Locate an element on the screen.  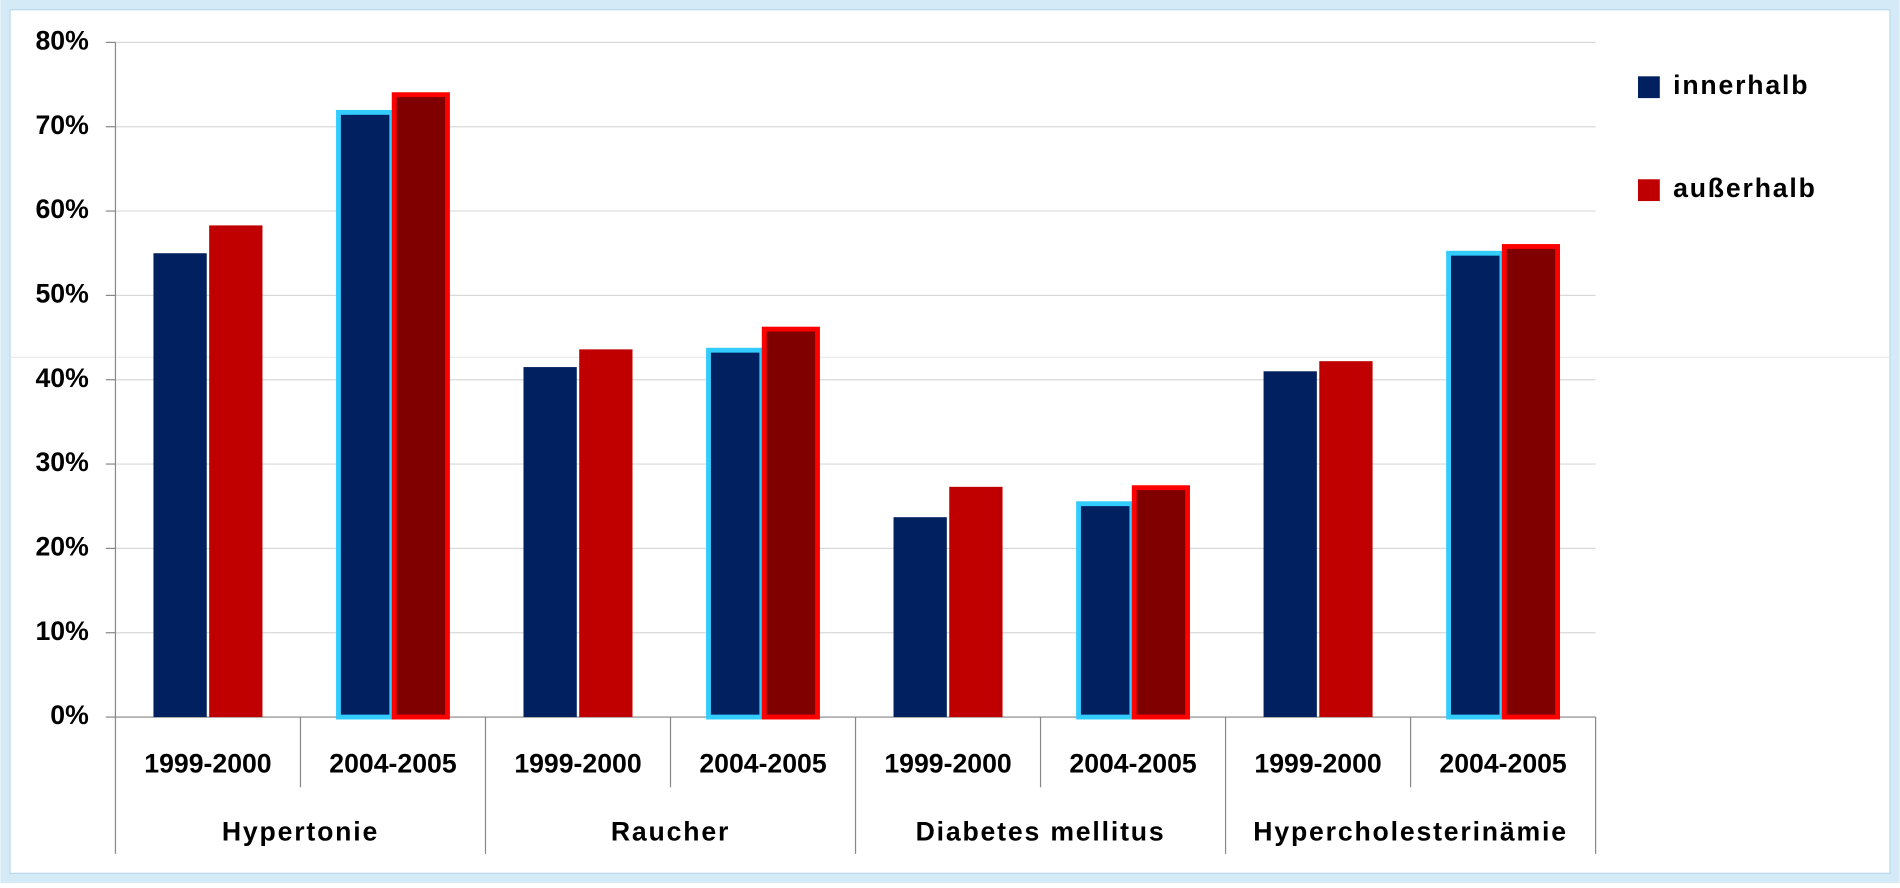
group-label: Hypertonie is located at coordinates (300, 831).